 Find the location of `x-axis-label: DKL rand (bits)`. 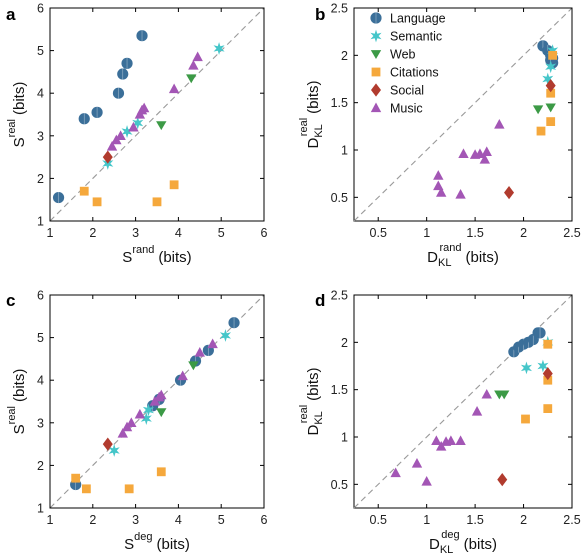

x-axis-label: DKL rand (bits) is located at coordinates (463, 255).